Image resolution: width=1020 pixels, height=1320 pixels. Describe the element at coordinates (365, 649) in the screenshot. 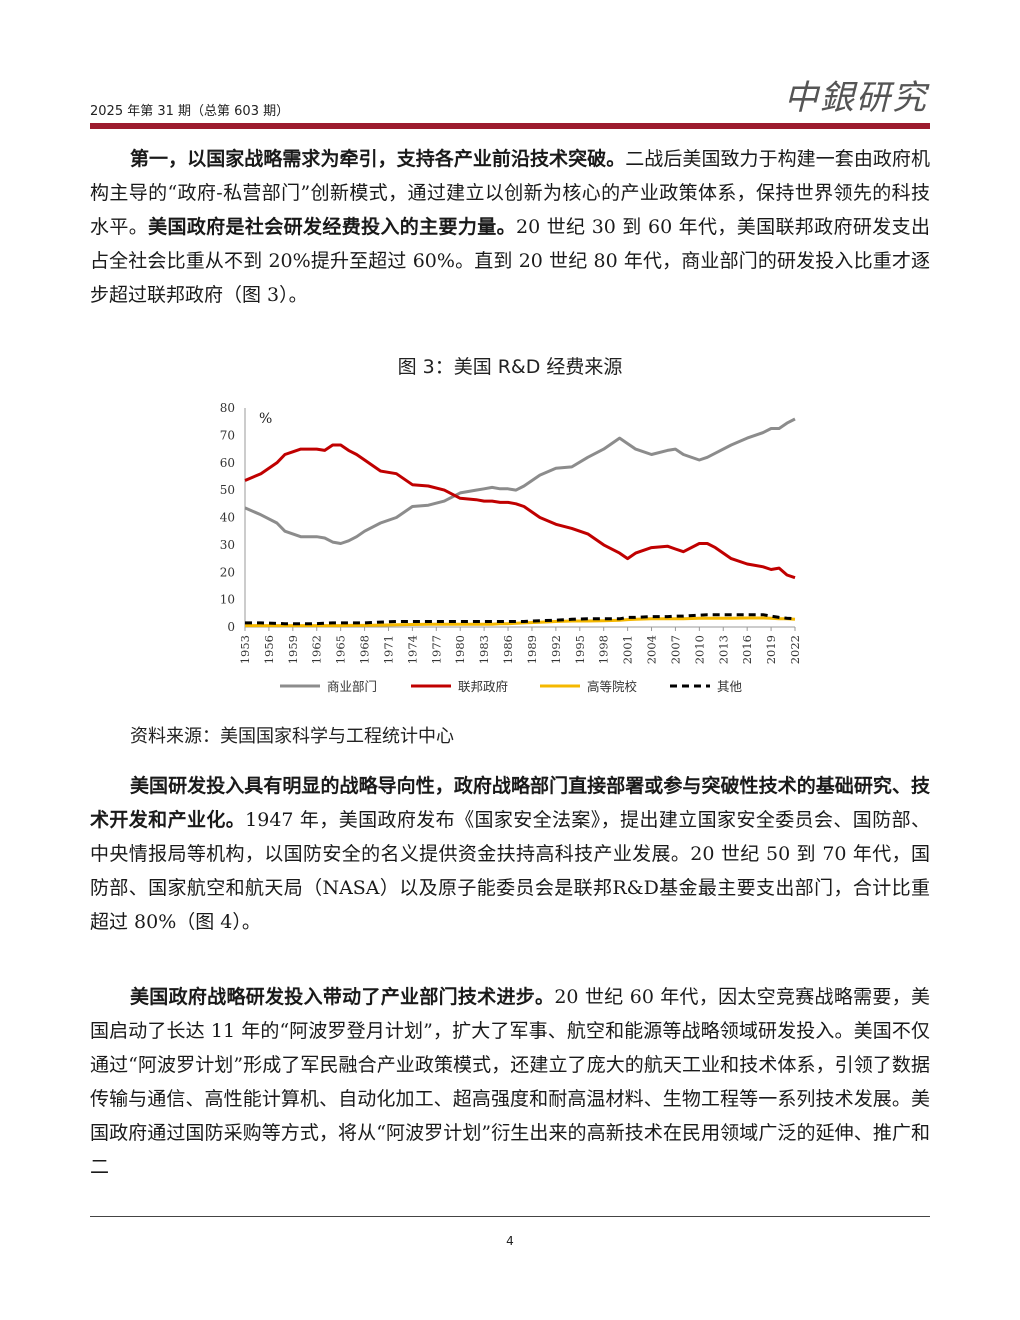

I see `x-tick-label: 1968` at that location.